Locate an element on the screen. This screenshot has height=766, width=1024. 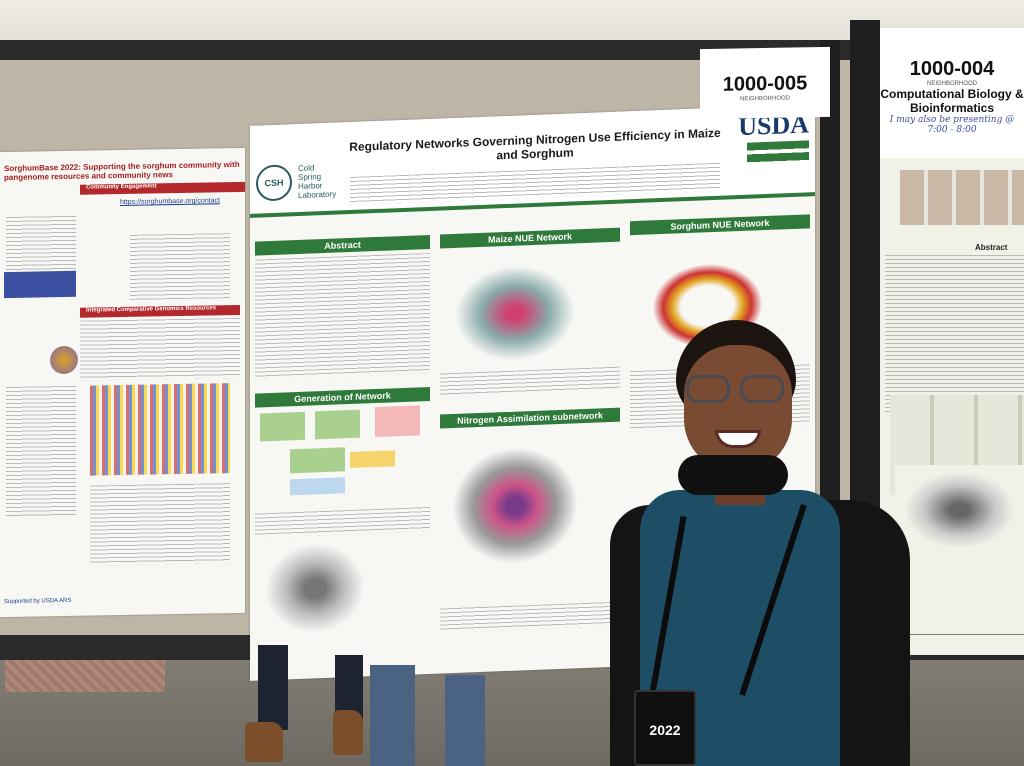
handwritten-note: I may also be presenting @ 7:00 - 8:00 is located at coordinates (952, 125).